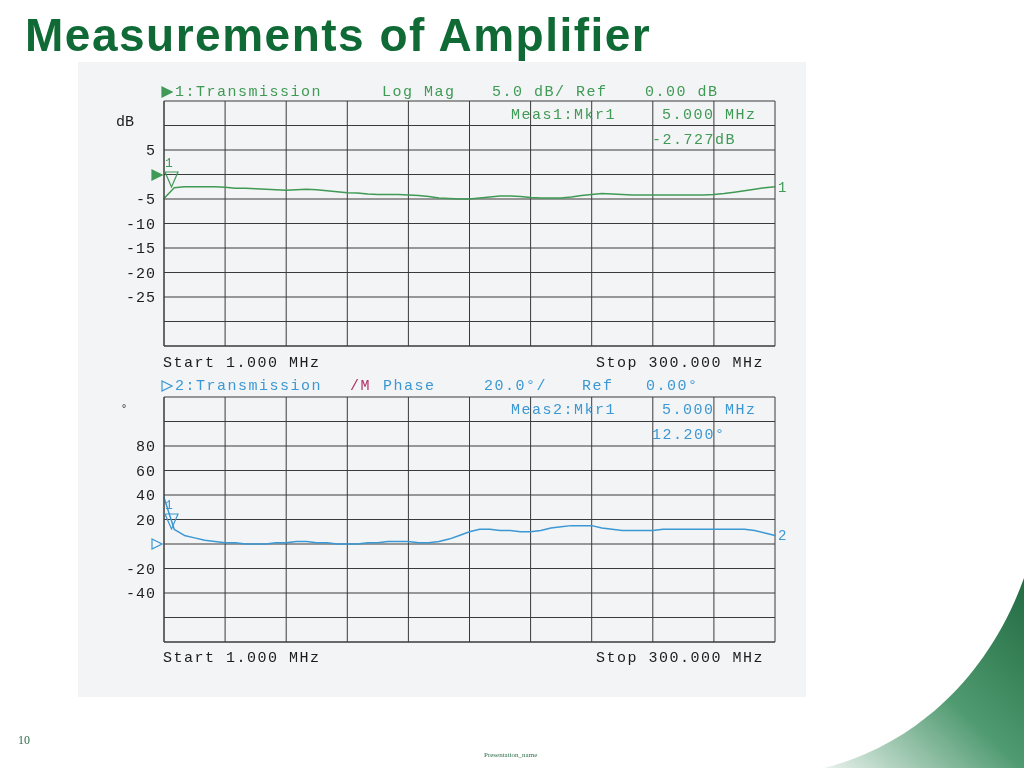 The image size is (1024, 768). I want to click on y-tick-label: 80, so click(145, 448).